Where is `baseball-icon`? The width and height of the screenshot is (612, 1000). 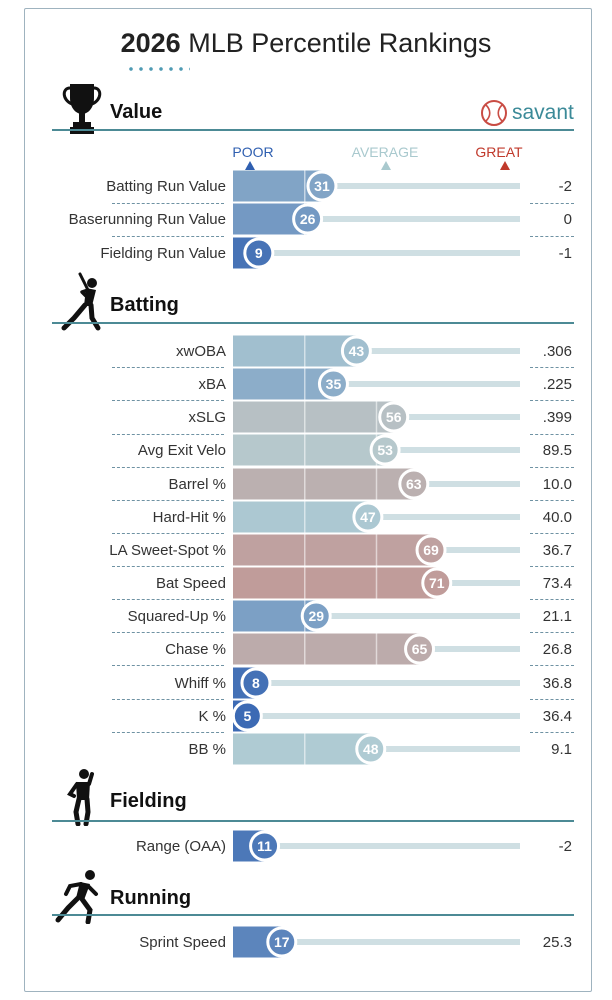 baseball-icon is located at coordinates (494, 113).